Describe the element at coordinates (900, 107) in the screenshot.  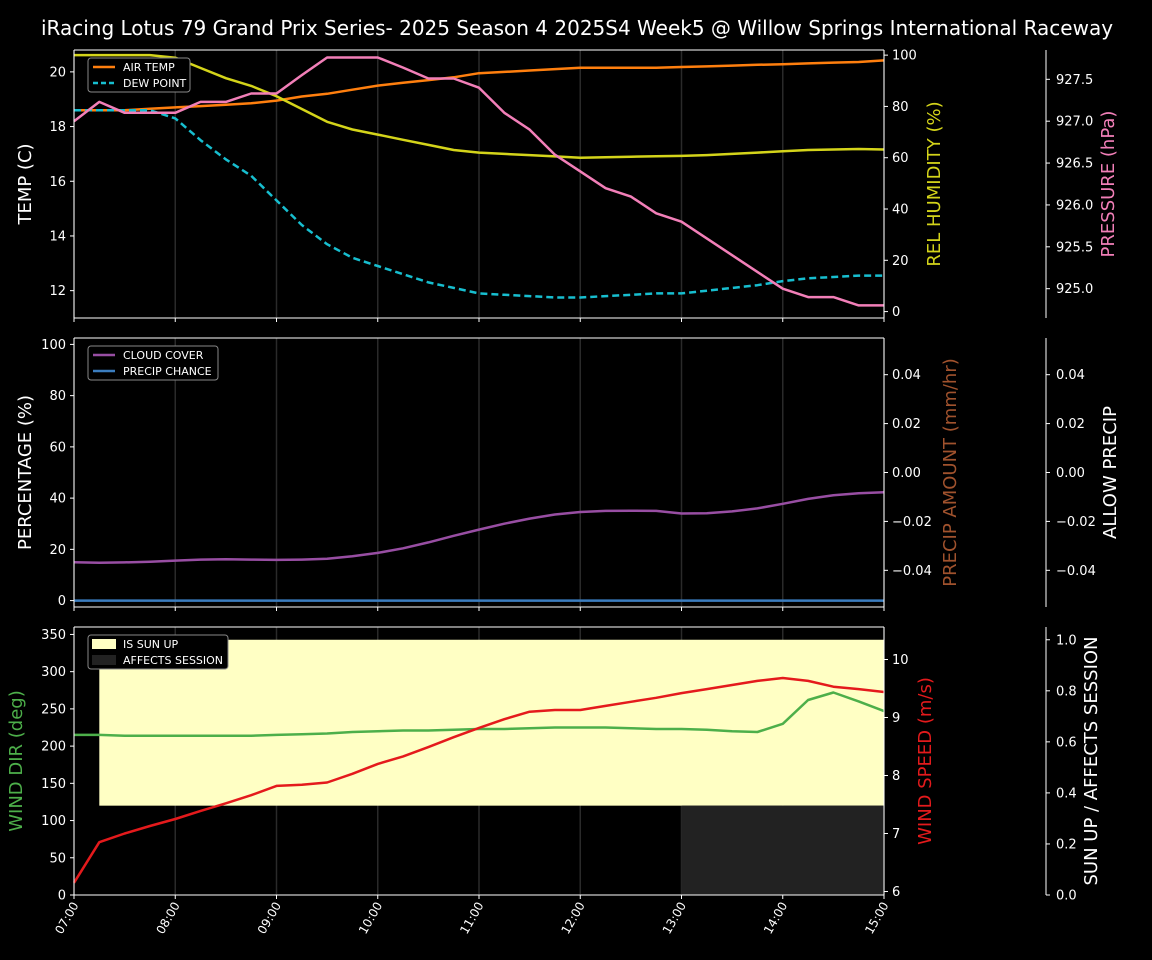
I see `right1-tick-label: 80` at that location.